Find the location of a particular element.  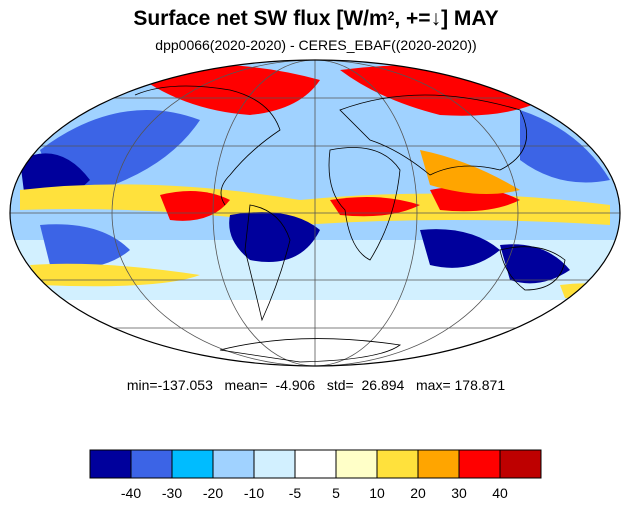

title-prefix: Surface net SW flux [W/m is located at coordinates (260, 18).